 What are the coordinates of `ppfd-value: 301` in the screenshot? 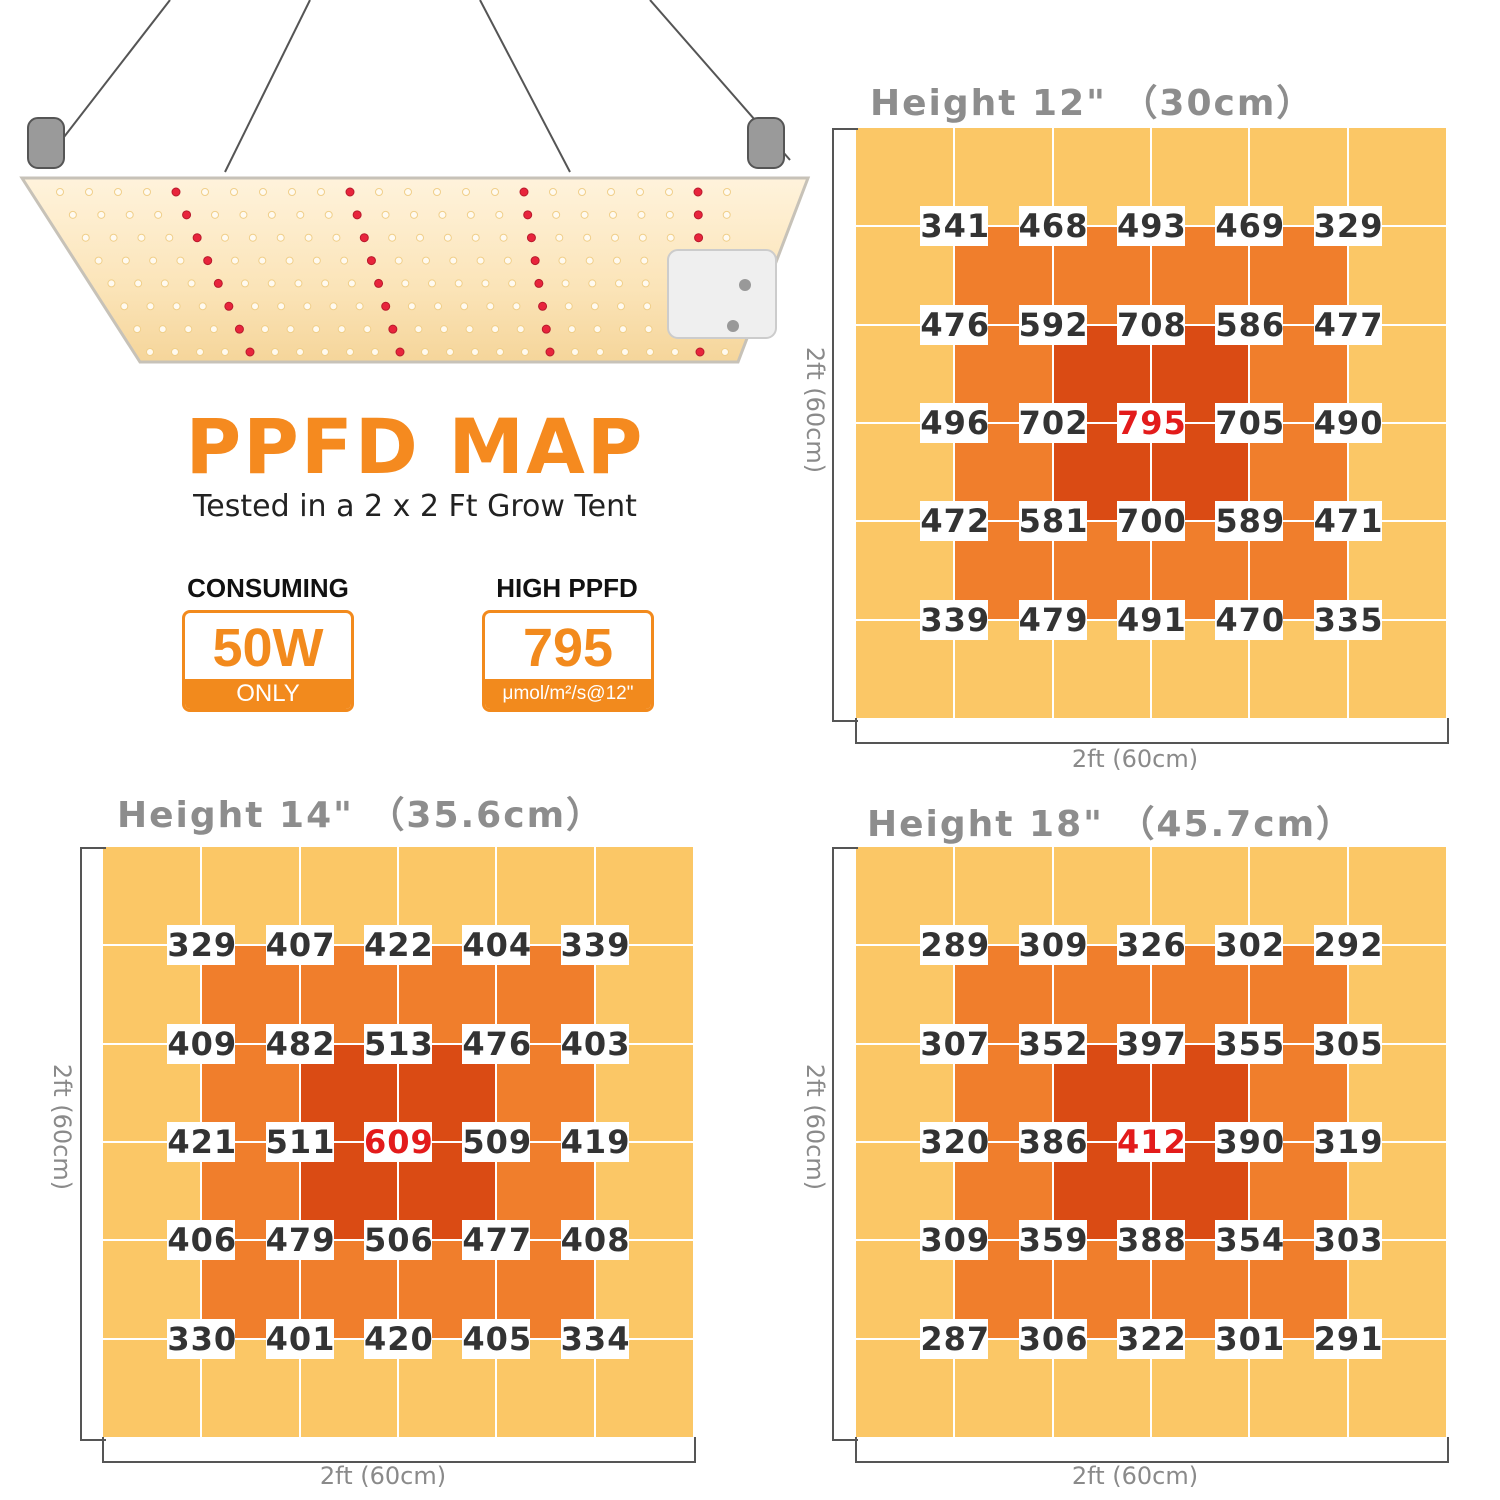 It's located at (1250, 1338).